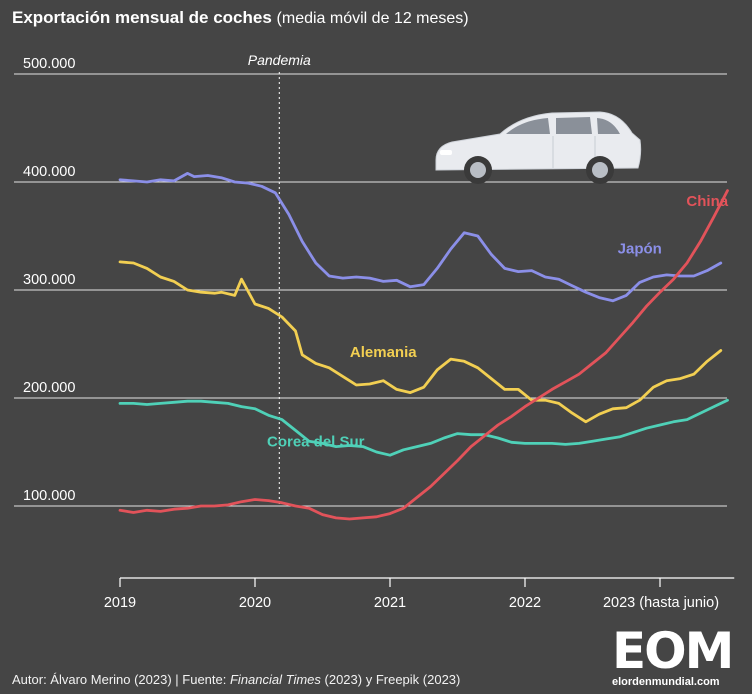 This screenshot has width=752, height=694. I want to click on y-tick-label: 300.000, so click(49, 280).